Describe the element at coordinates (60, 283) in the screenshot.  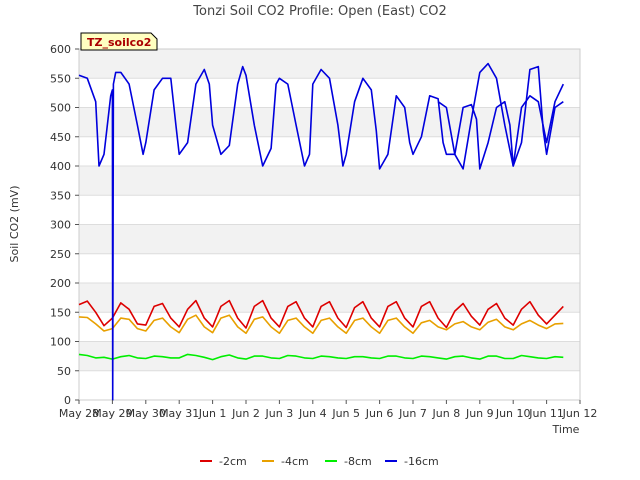
I see `y-tick-label: 200` at that location.